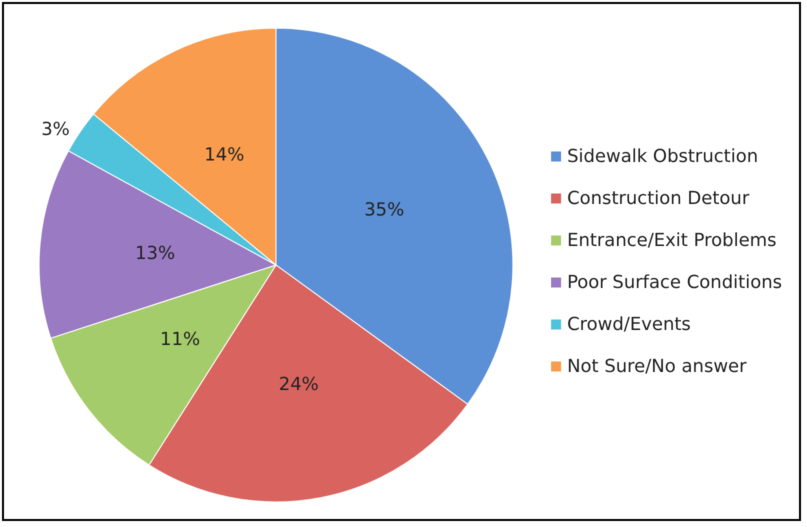  What do you see at coordinates (674, 282) in the screenshot?
I see `legend-label: Poor Surface Conditions` at bounding box center [674, 282].